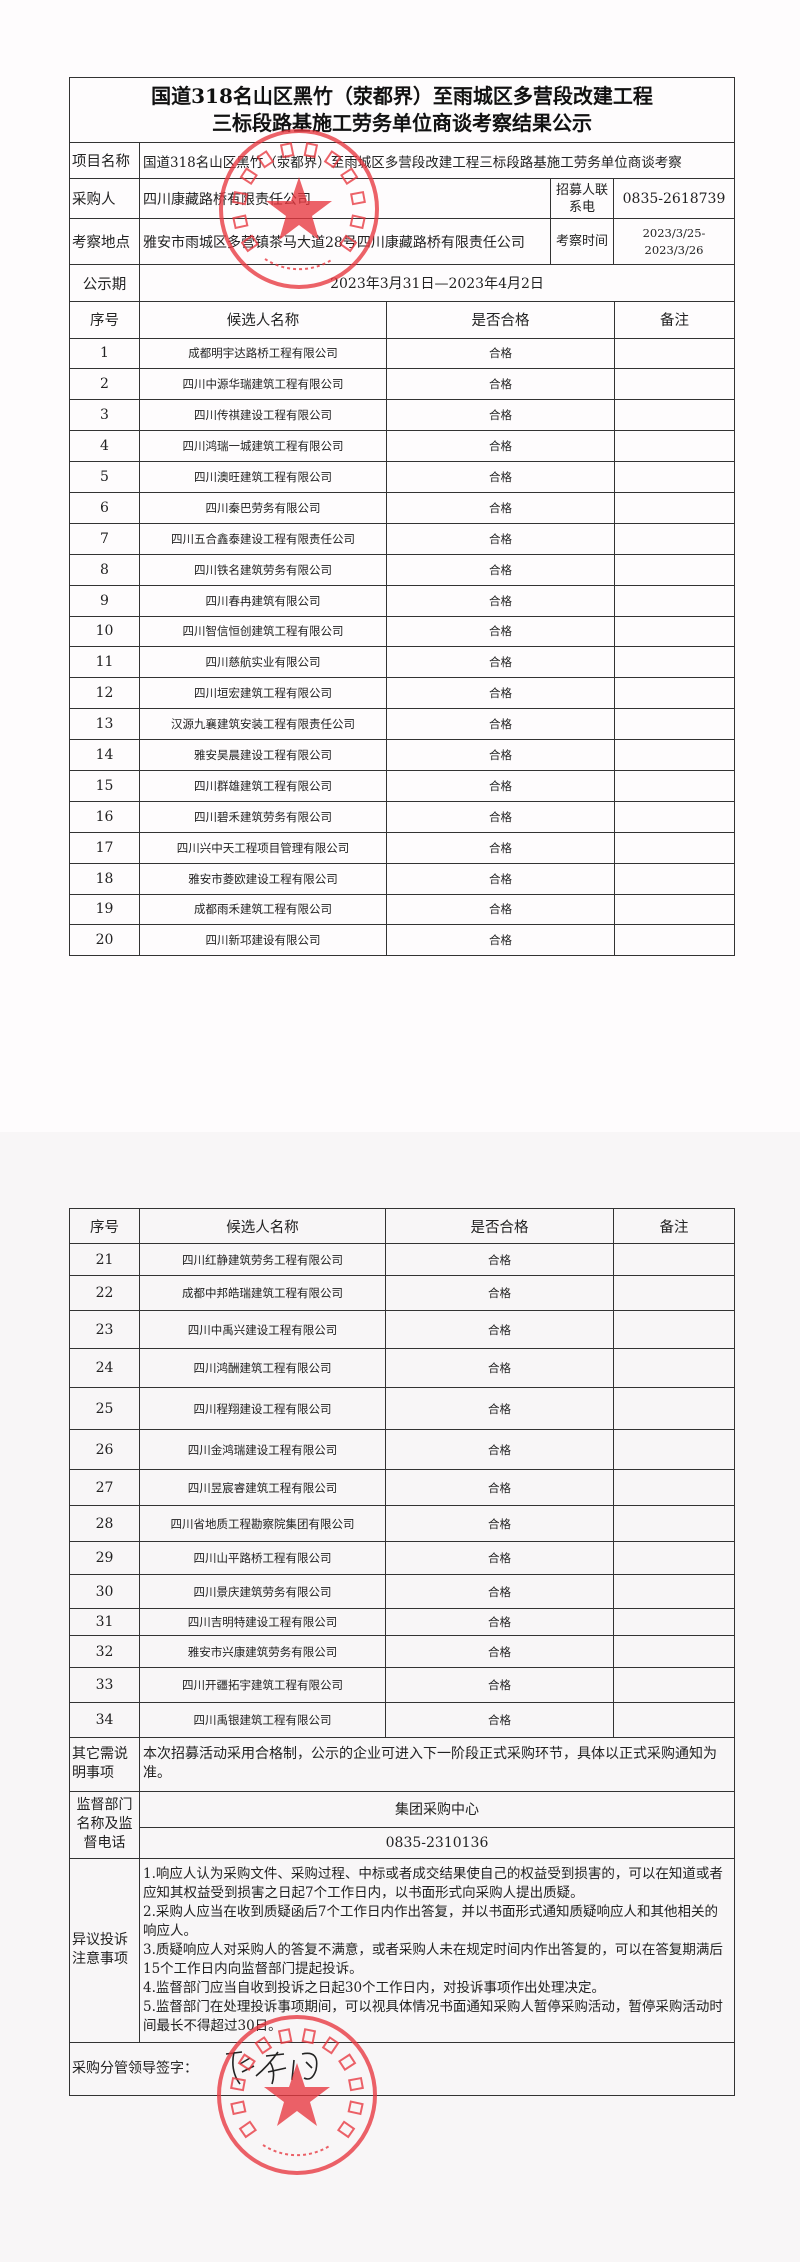 The width and height of the screenshot is (800, 2262). I want to click on contact-value: 0835-2618739, so click(674, 198).